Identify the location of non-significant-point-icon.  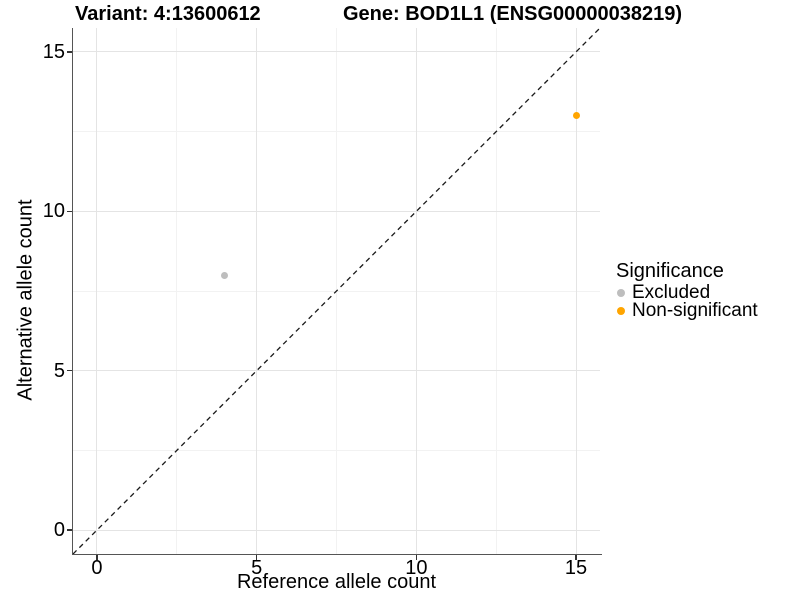
(621, 311).